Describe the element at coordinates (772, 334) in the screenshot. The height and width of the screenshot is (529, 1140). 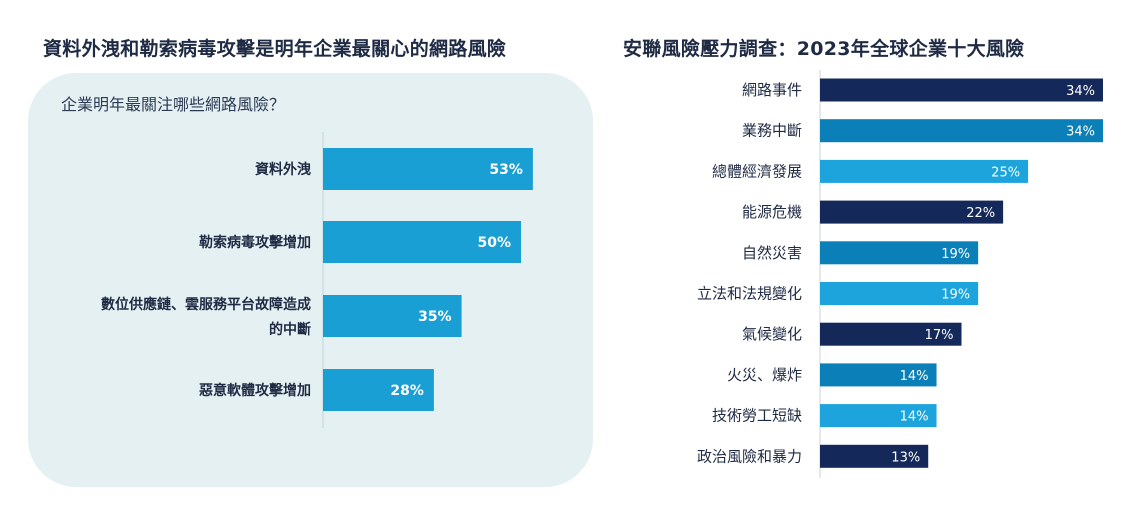
I see `category-label: 氣候變化` at that location.